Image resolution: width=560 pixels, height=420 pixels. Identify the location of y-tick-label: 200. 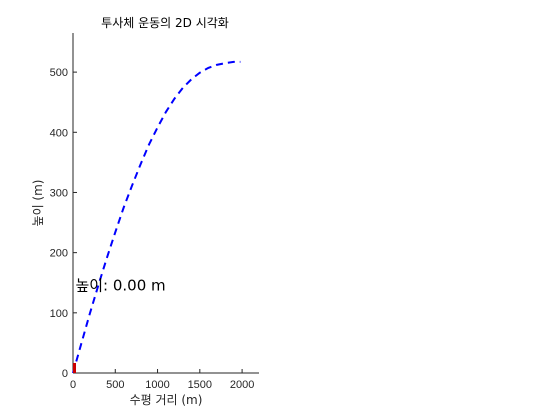
(59, 254).